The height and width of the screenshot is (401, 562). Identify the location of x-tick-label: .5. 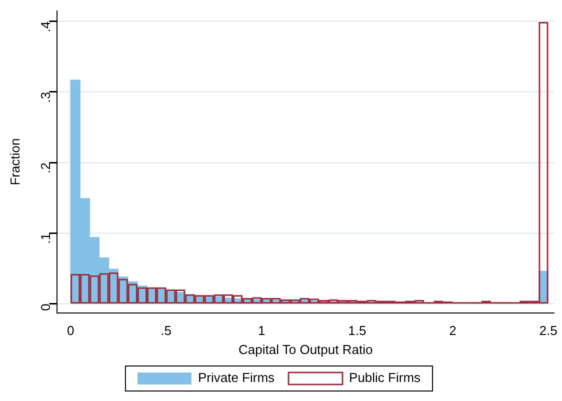
(166, 330).